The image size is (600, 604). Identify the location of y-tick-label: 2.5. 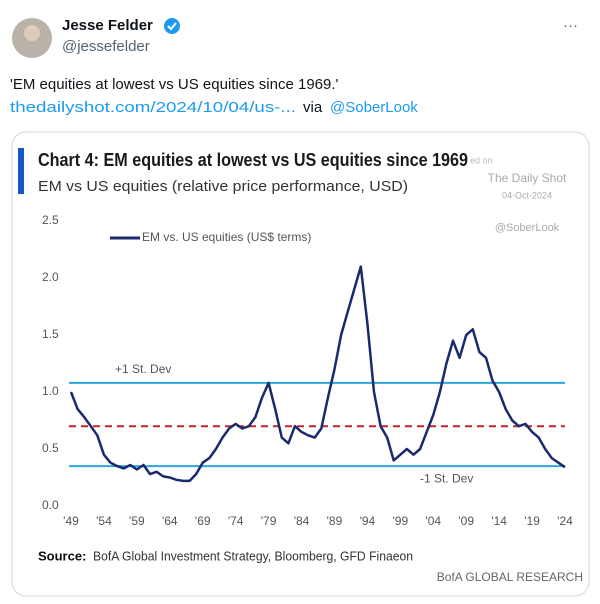
(50, 220).